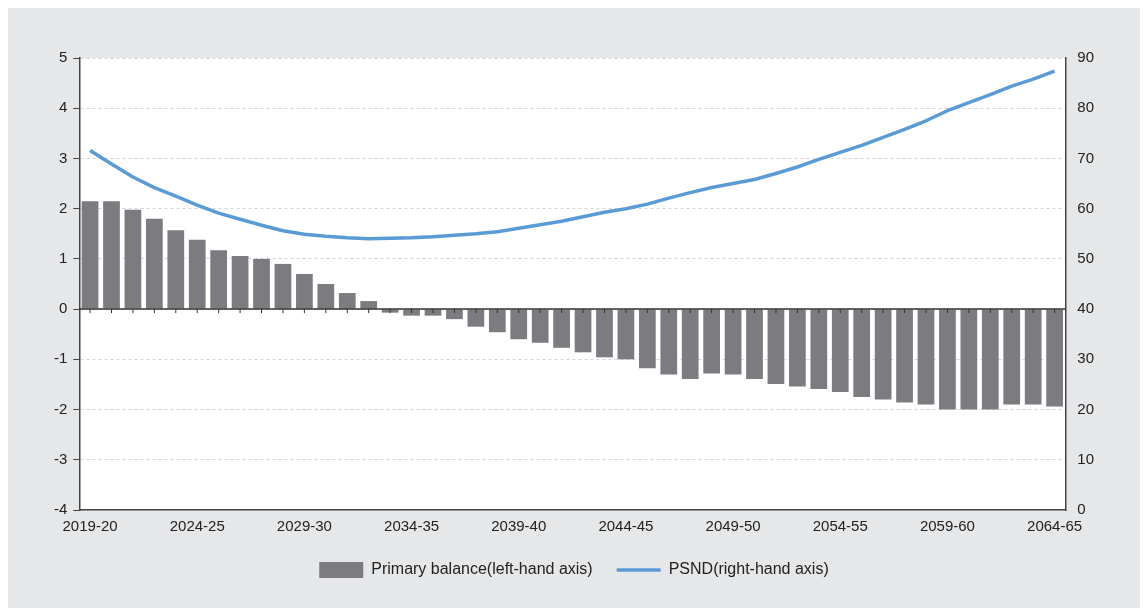 This screenshot has width=1148, height=615. I want to click on x-tick-label: 2054-55, so click(840, 526).